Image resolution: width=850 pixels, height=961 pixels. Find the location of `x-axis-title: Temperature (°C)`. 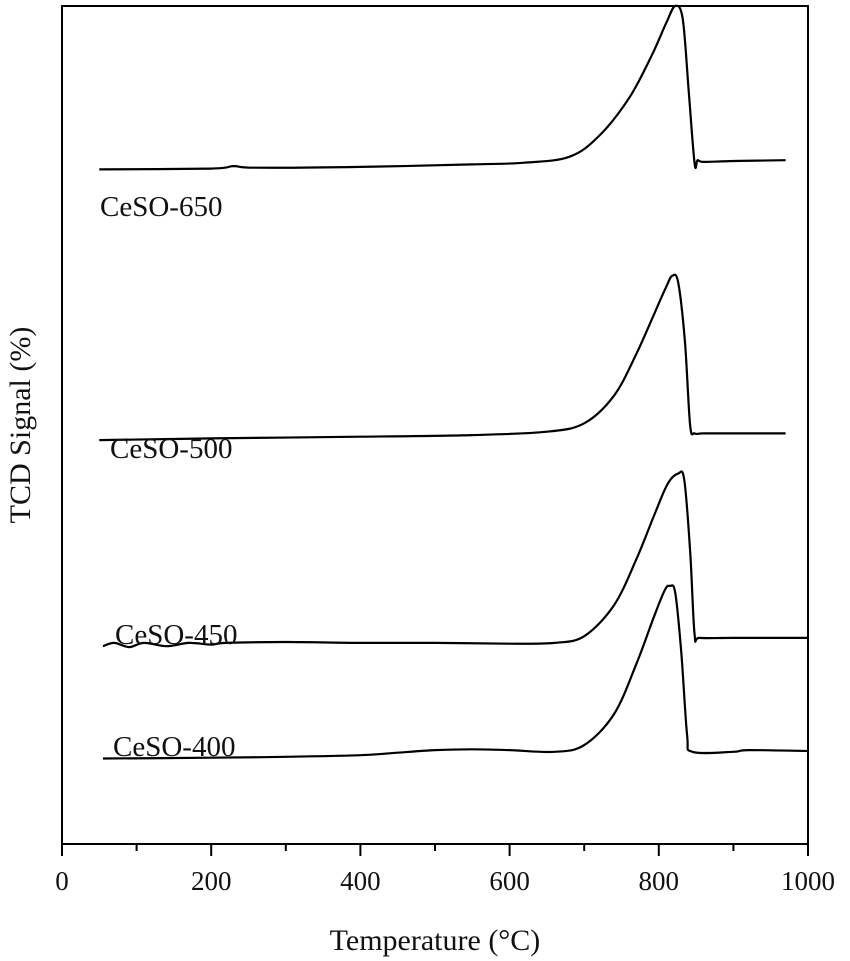

x-axis-title: Temperature (°C) is located at coordinates (435, 940).